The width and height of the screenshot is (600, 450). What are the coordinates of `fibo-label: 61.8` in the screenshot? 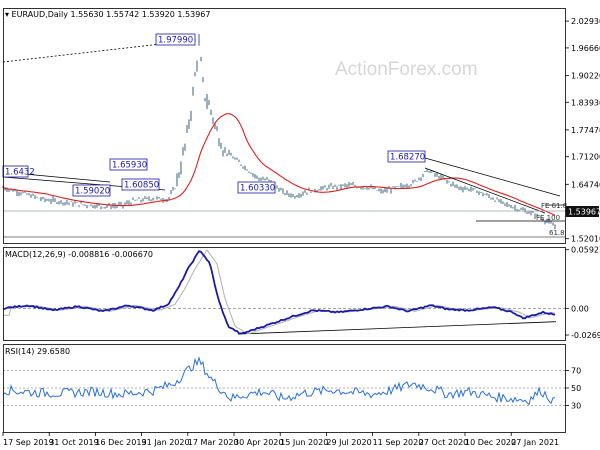 It's located at (557, 233).